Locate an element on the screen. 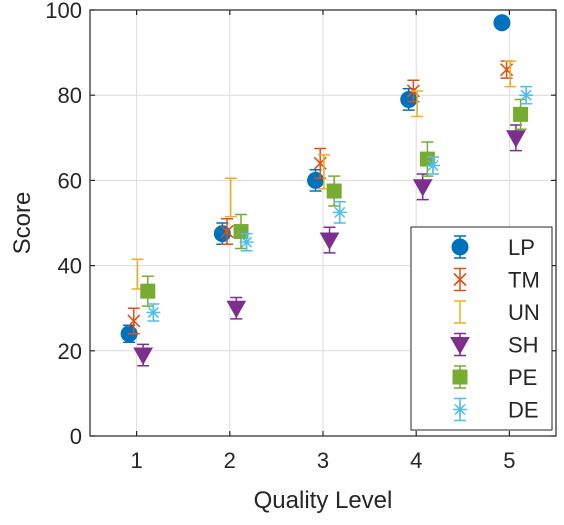  legend-item-de: DE is located at coordinates (496, 410).